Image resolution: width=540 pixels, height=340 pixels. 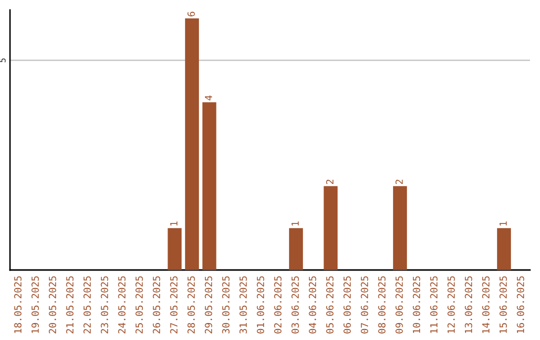 I want to click on x-tick-label: 27.05.2025, so click(x=174, y=305).